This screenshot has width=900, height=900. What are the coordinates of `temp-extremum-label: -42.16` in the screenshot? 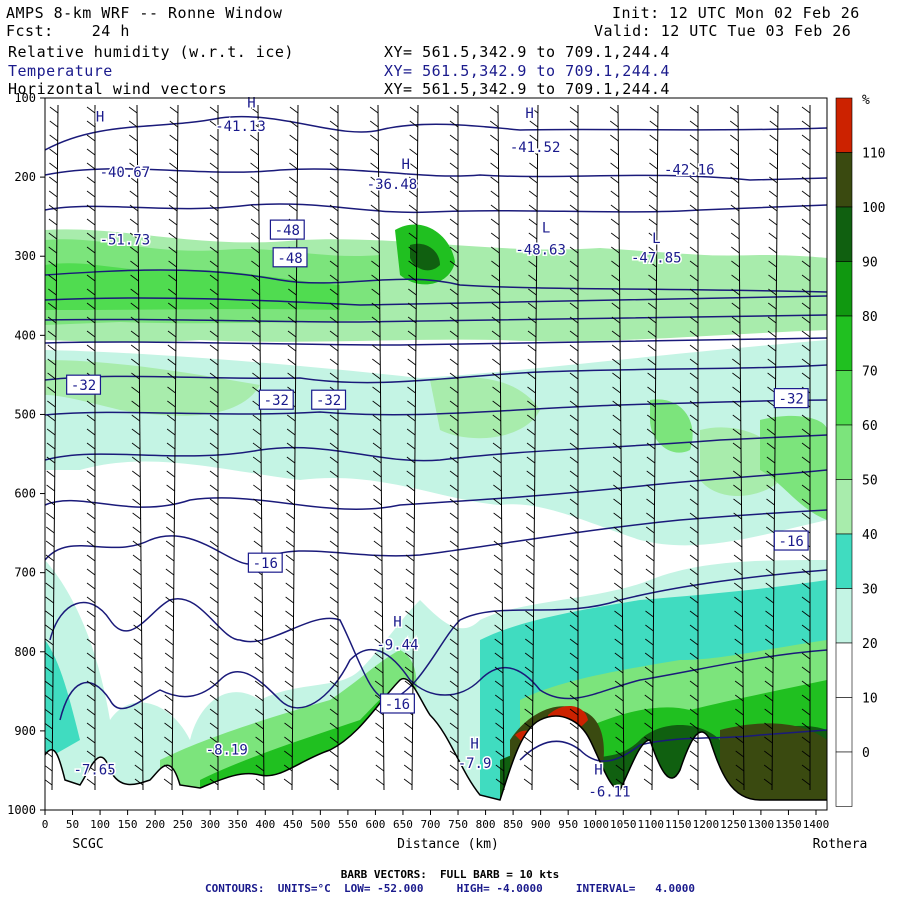 It's located at (689, 171).